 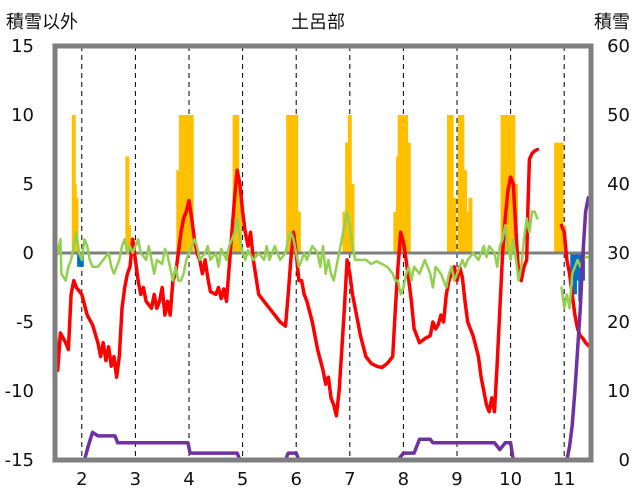 What do you see at coordinates (618, 46) in the screenshot?
I see `y-tick-right: 60` at bounding box center [618, 46].